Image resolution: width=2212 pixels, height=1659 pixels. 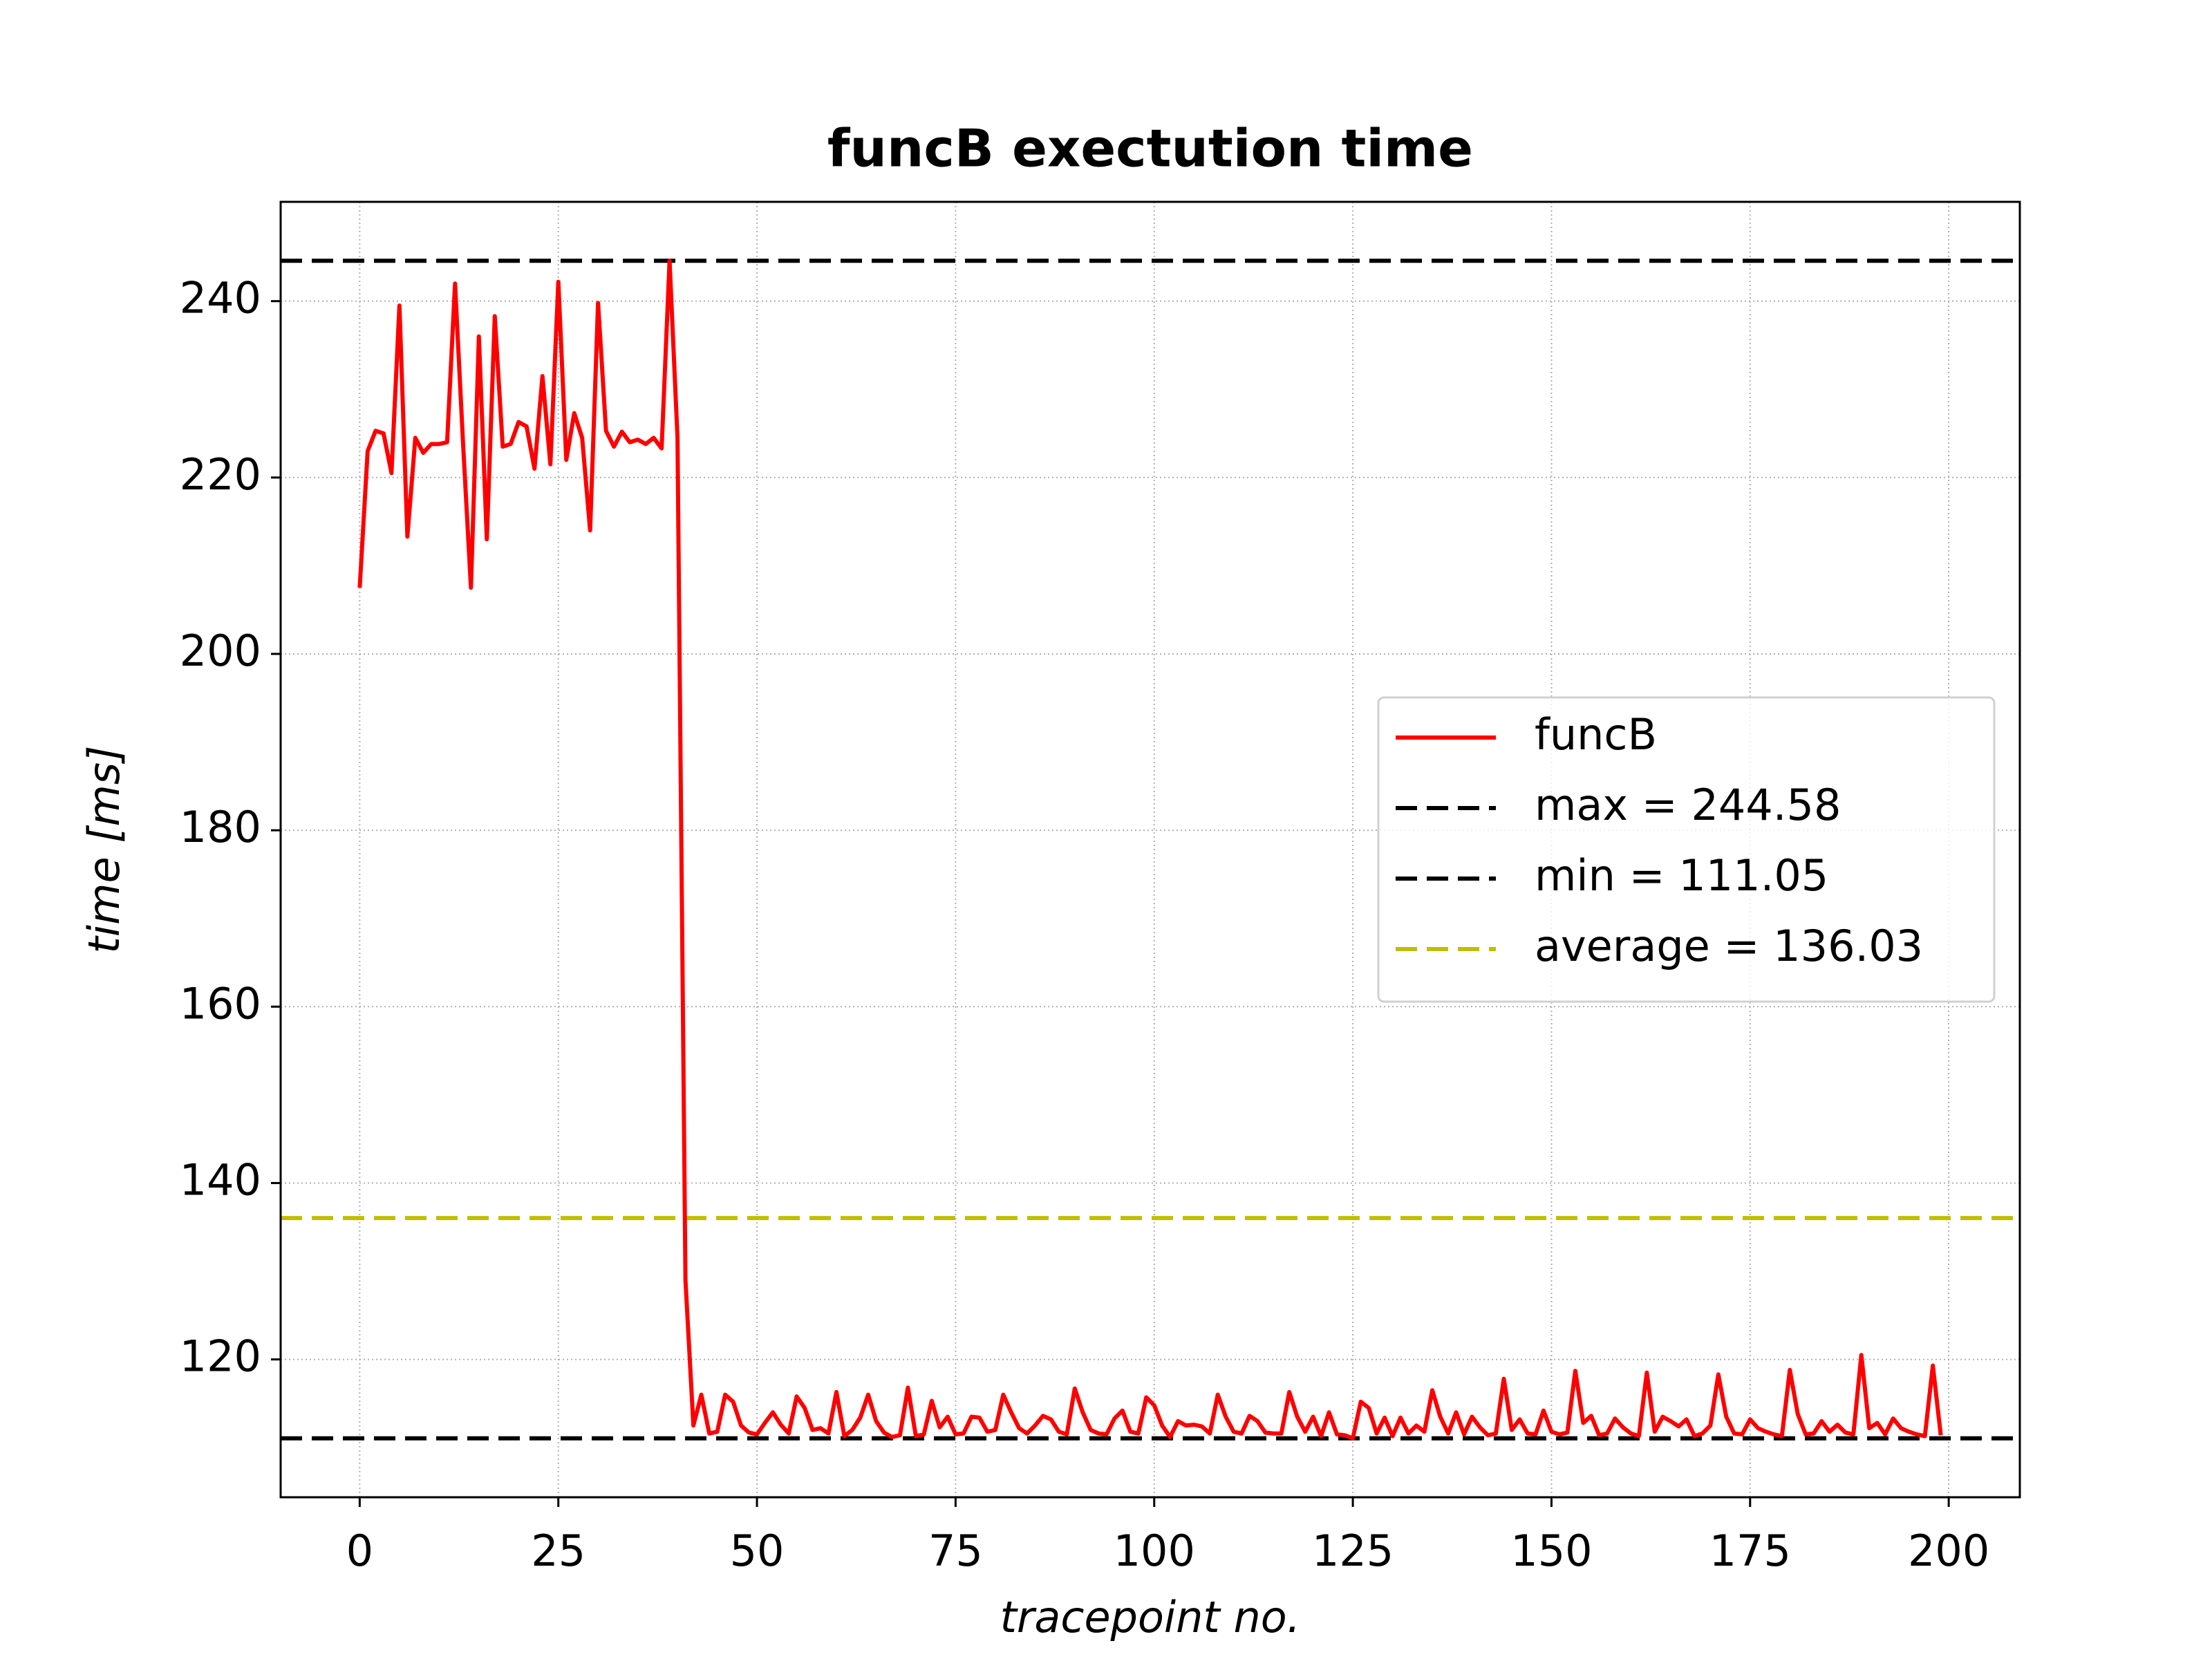 I want to click on legend-label: max = 244.58, so click(x=1688, y=805).